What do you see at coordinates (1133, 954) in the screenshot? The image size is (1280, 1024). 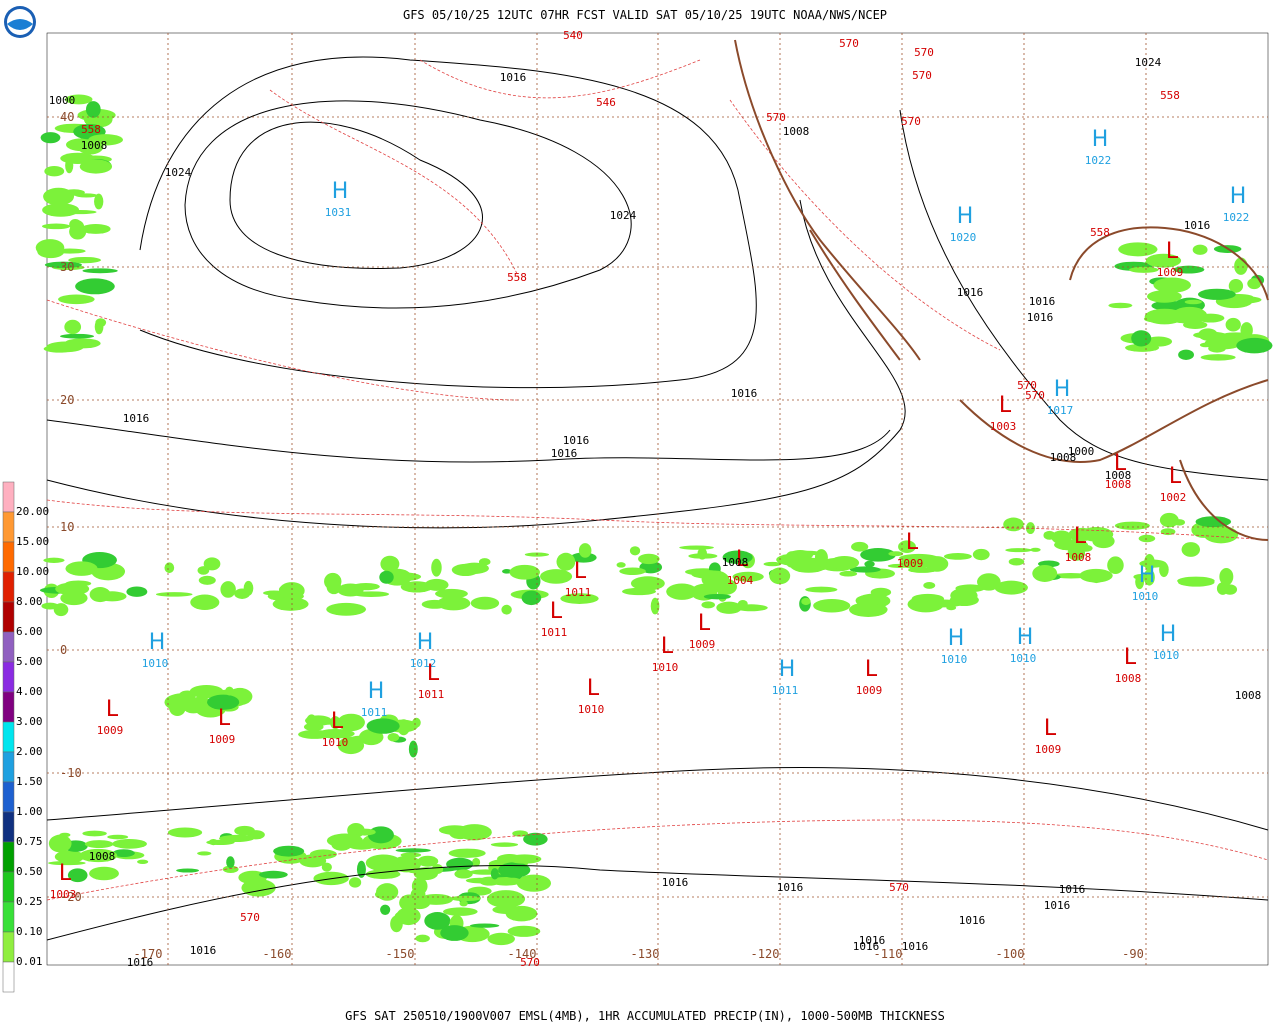 I see `lon-label: -90` at bounding box center [1133, 954].